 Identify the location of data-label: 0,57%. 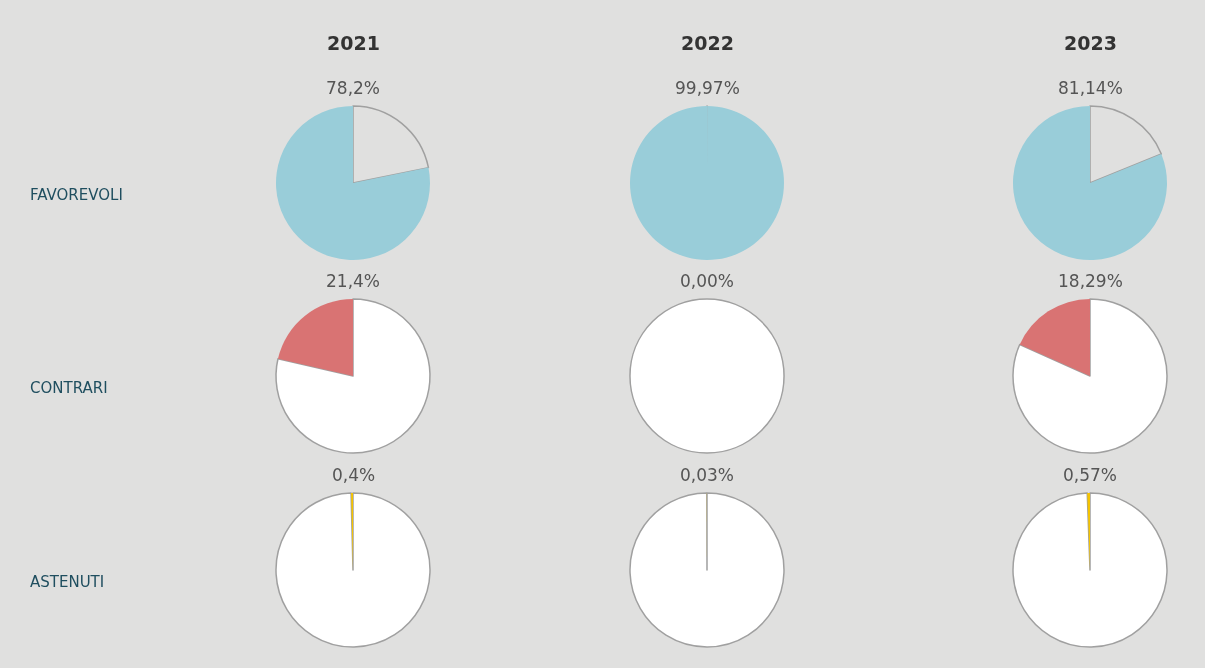
(1090, 475).